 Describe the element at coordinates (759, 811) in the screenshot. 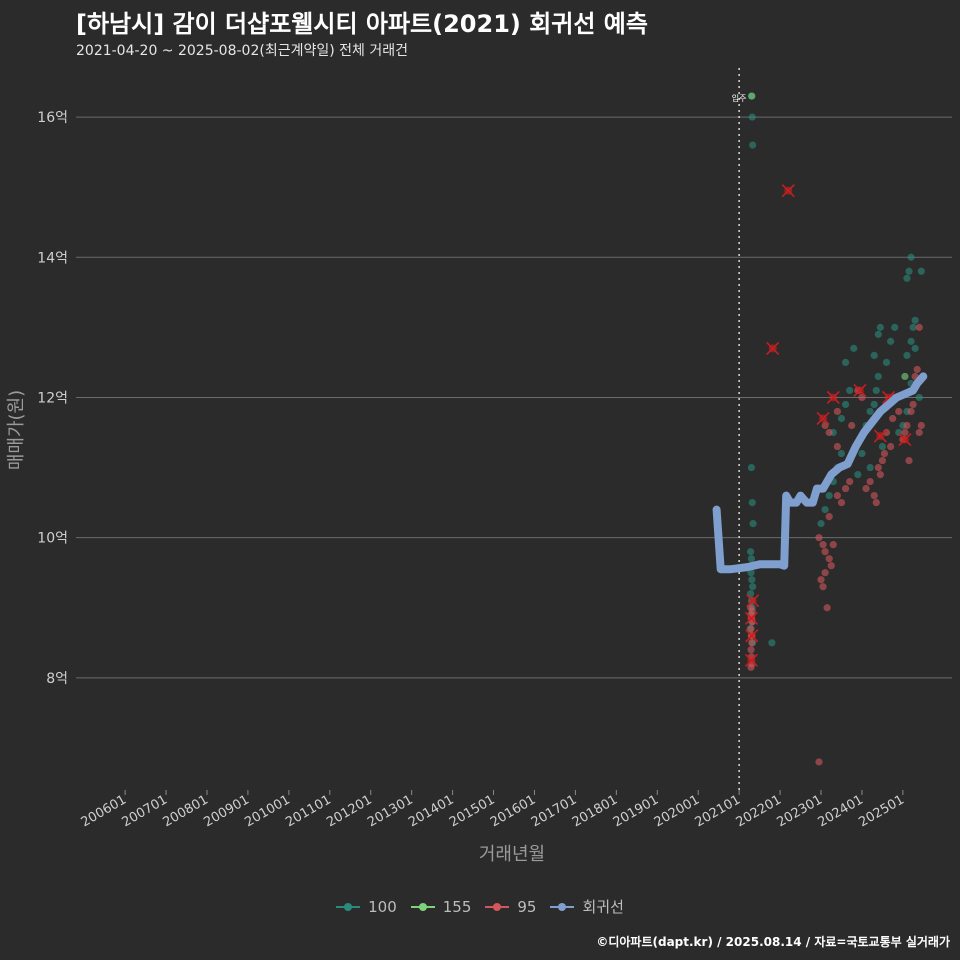

I see `x-tick-label: 202201` at that location.